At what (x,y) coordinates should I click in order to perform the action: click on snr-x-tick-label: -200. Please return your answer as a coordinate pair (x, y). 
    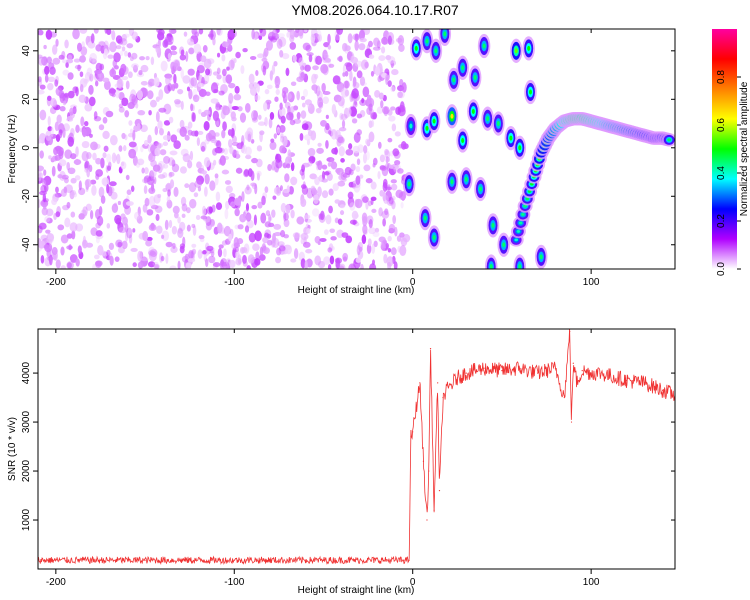
    Looking at the image, I should click on (56, 582).